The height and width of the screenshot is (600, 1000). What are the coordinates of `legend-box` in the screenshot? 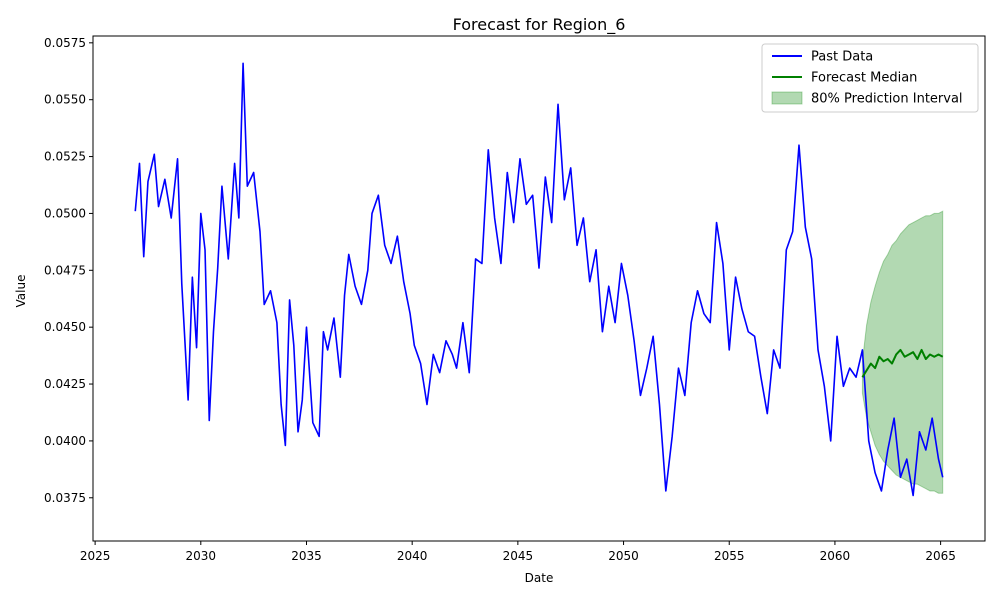 It's located at (870, 78).